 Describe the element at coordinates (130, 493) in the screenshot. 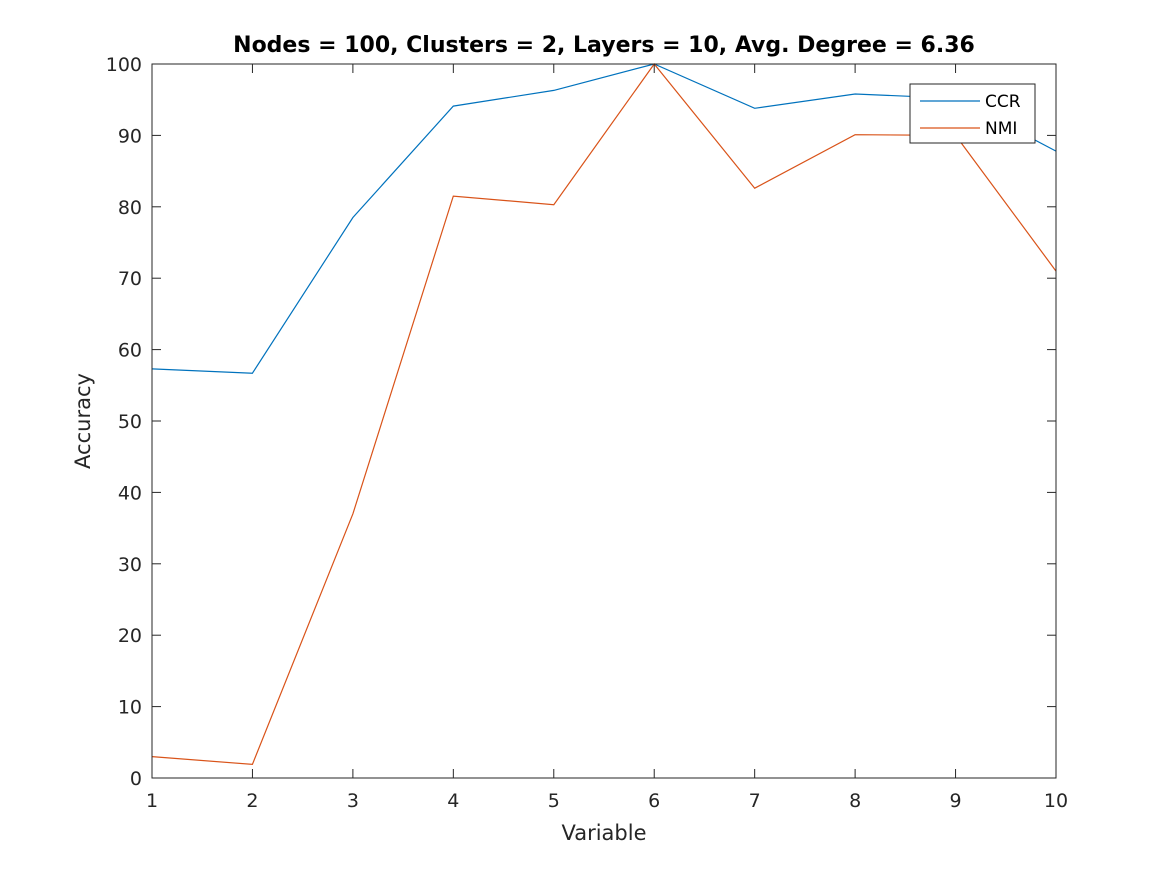

I see `y-tick-label: 40` at that location.